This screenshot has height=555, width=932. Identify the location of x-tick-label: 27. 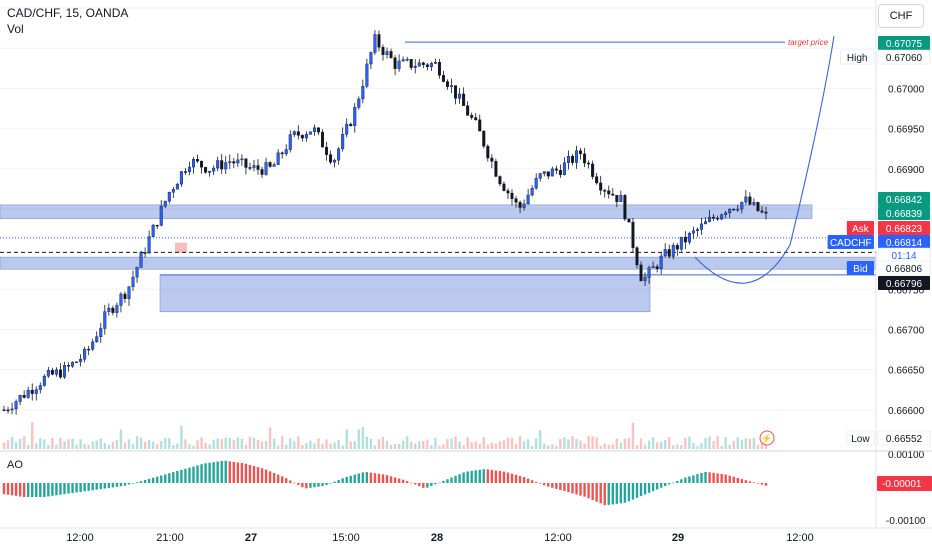
(251, 538).